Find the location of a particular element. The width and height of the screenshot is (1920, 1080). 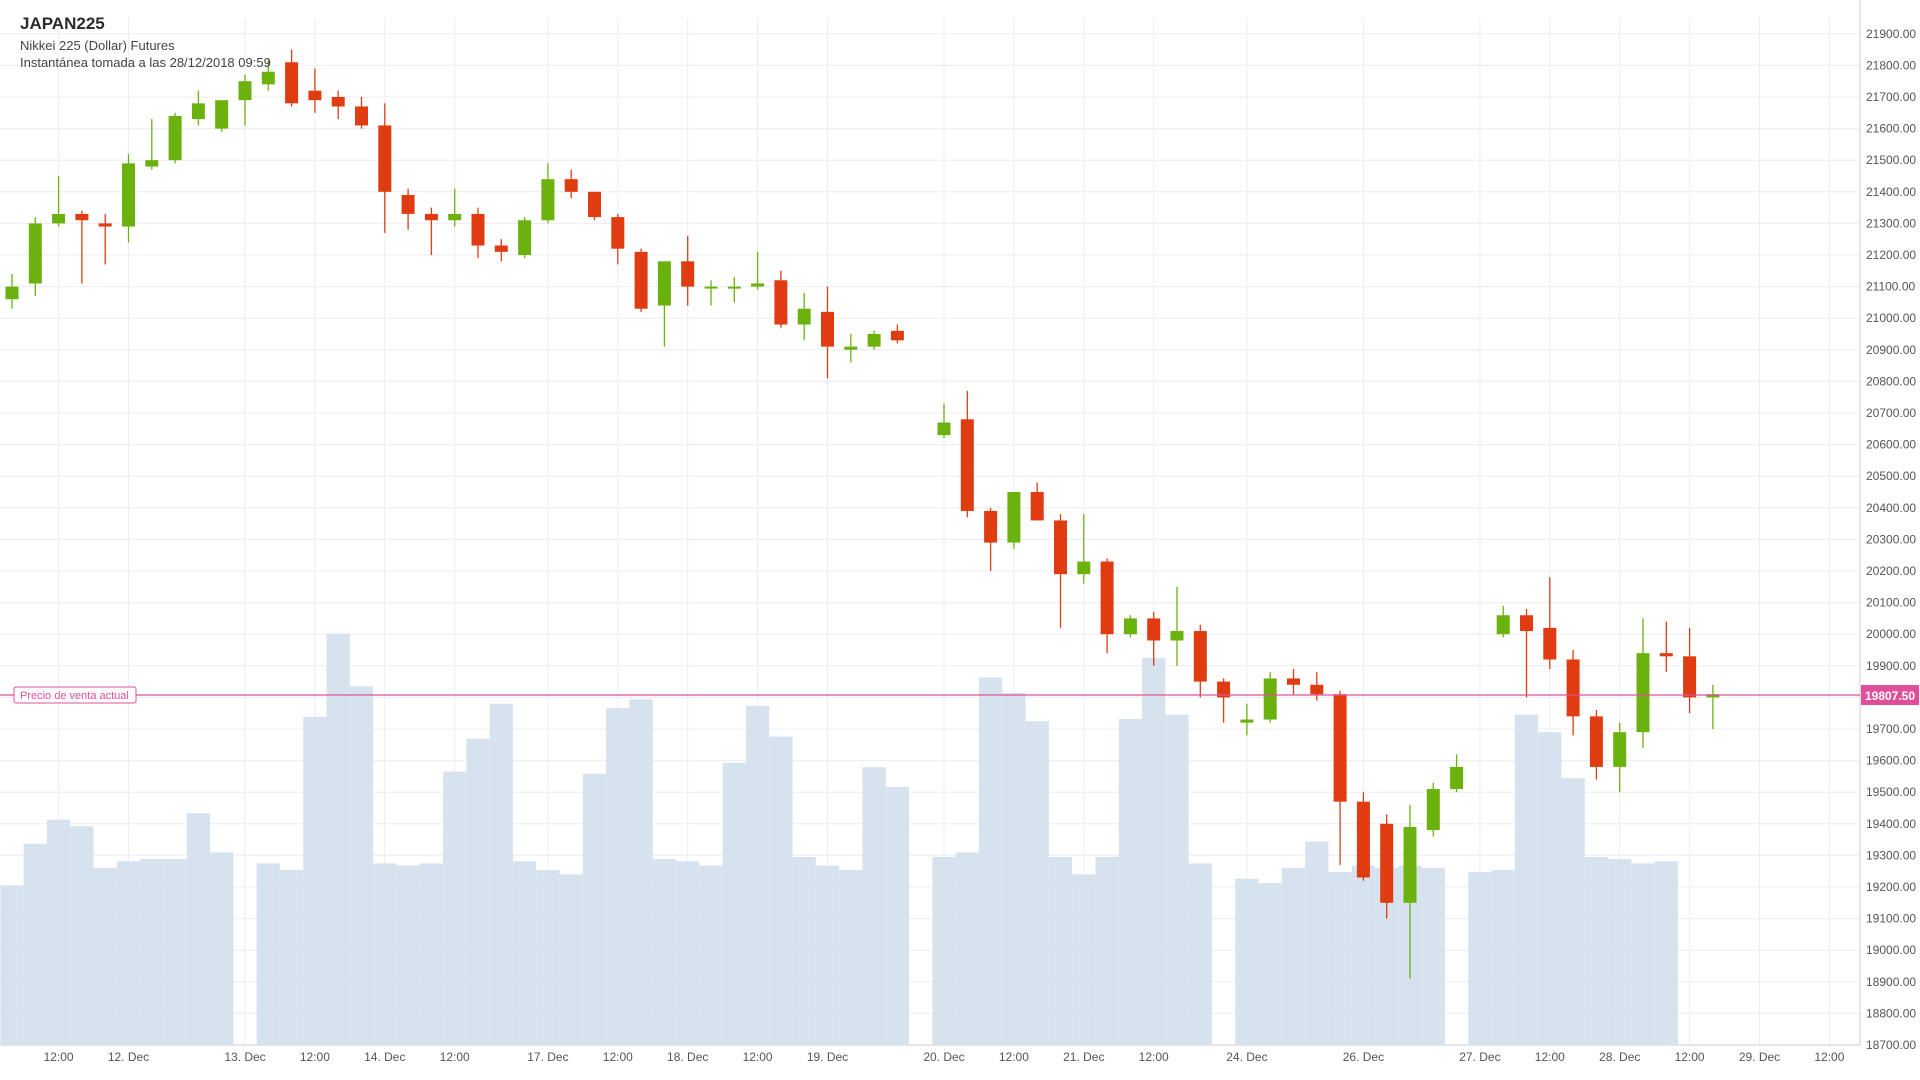

x-tick-label: 19. Dec is located at coordinates (827, 1057).